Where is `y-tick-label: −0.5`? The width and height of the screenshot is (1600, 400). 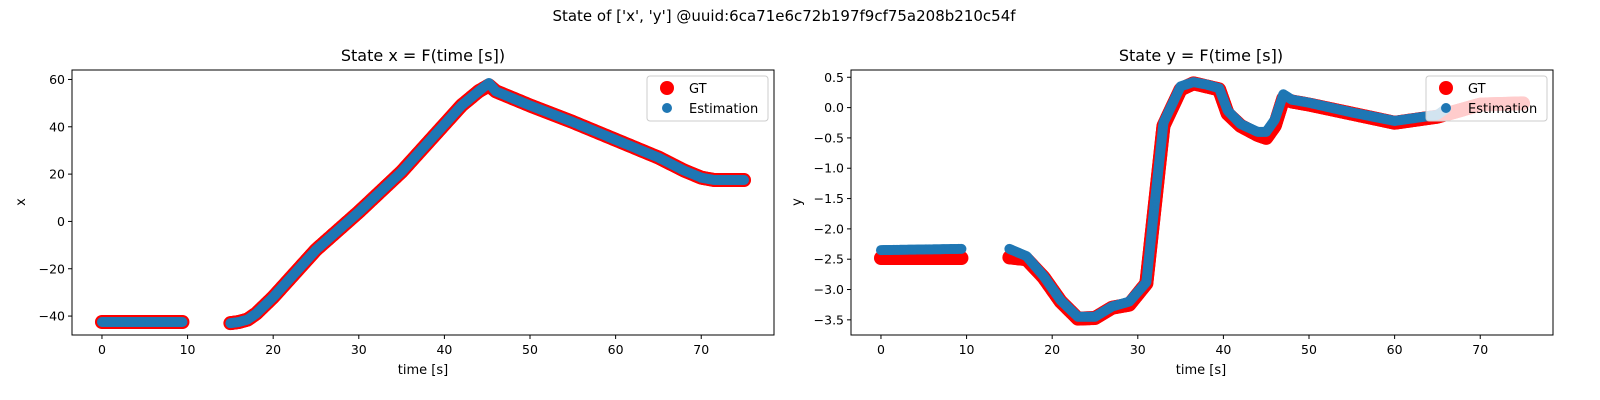 y-tick-label: −0.5 is located at coordinates (829, 137).